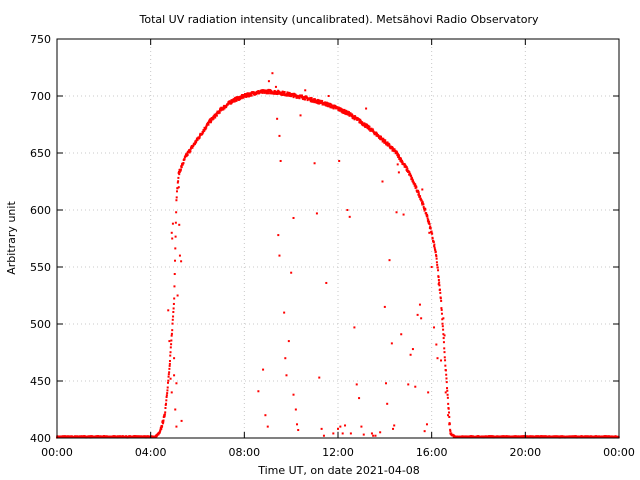 The image size is (640, 480). Describe the element at coordinates (619, 452) in the screenshot. I see `x-tick-label: 00:00` at that location.